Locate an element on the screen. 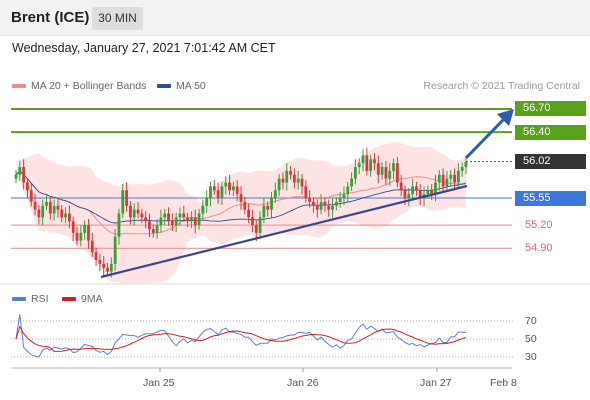 This screenshot has width=590, height=400. ma50-line is located at coordinates (241, 197).